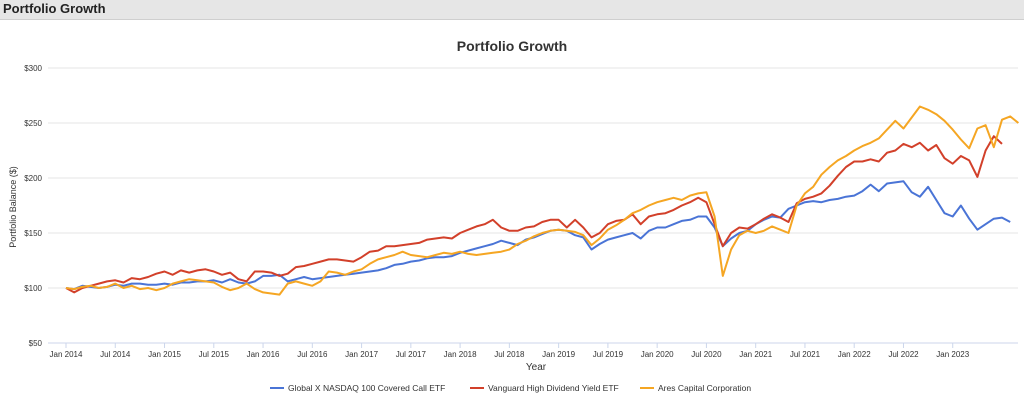  Describe the element at coordinates (66, 354) in the screenshot. I see `x-tick-label: Jan 2014` at that location.